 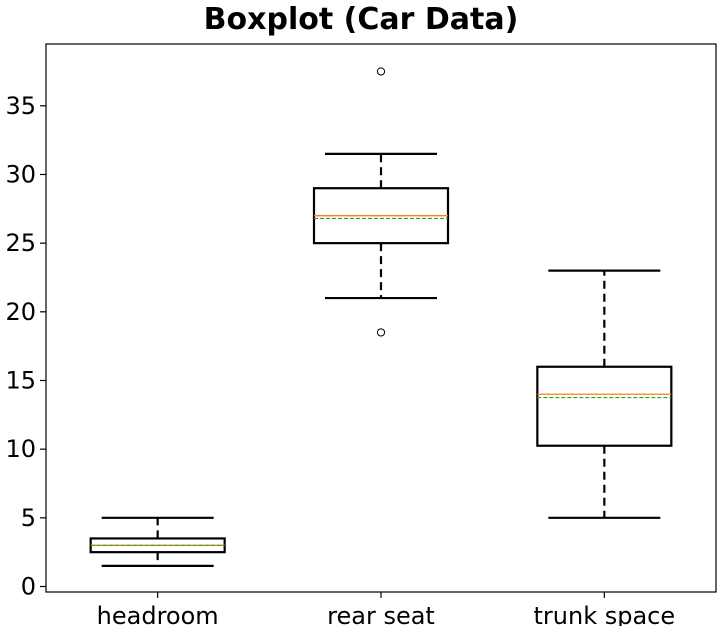 What do you see at coordinates (20, 106) in the screenshot?
I see `y-tick-label: 35` at bounding box center [20, 106].